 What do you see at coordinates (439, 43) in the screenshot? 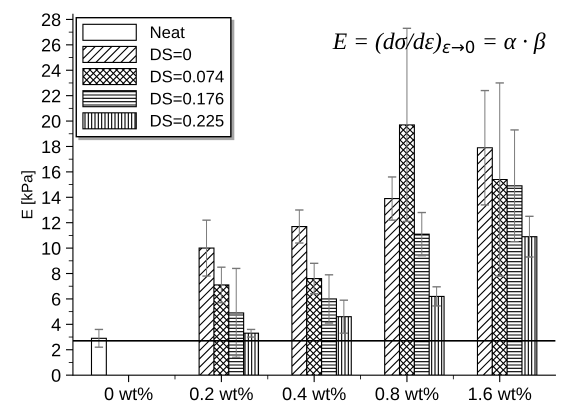
I see `annotation: E = (dσ/dε)$_{ε→0}$ = α · β` at bounding box center [439, 43].